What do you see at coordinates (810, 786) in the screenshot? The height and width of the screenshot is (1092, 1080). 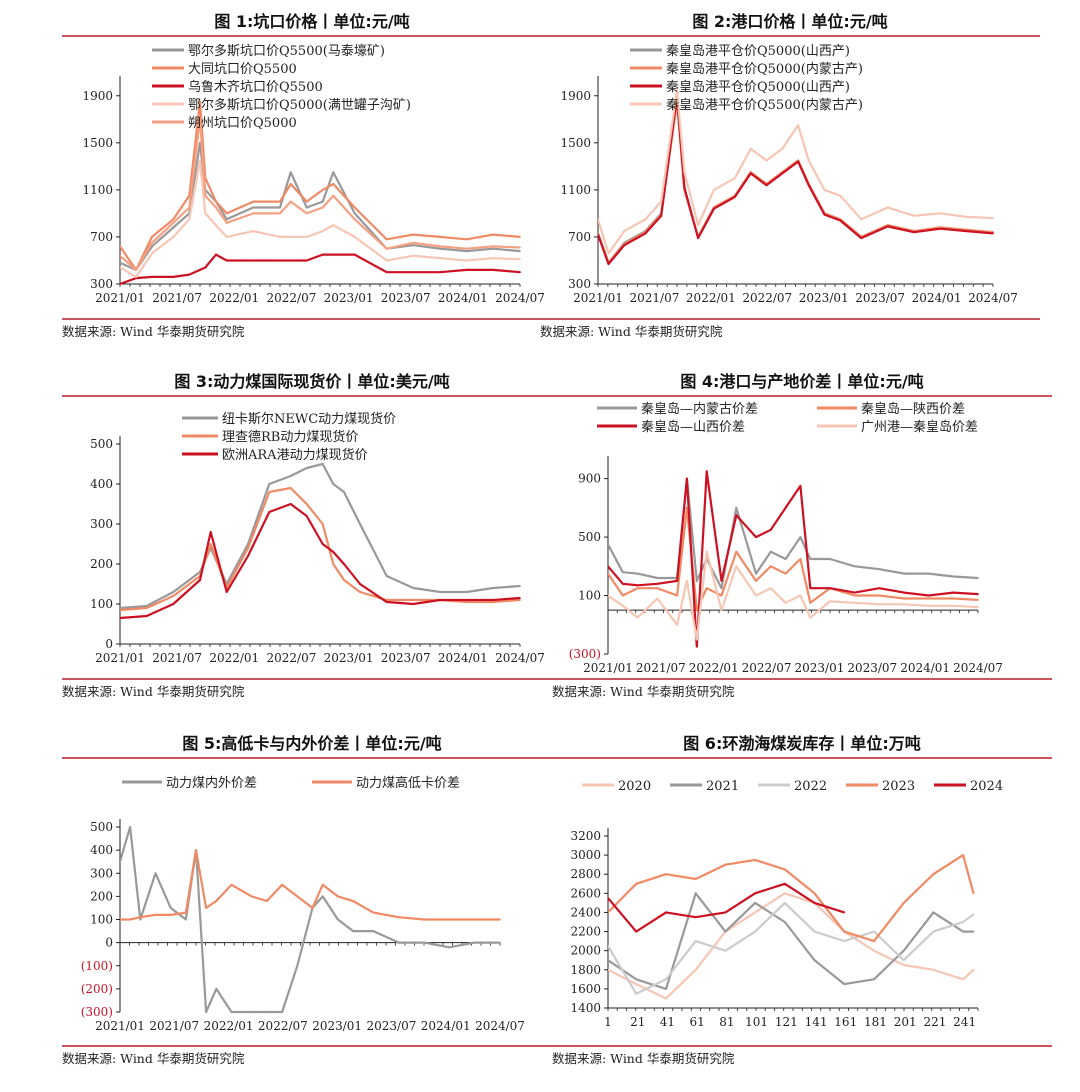 I see `legend-label: 2022` at bounding box center [810, 786].